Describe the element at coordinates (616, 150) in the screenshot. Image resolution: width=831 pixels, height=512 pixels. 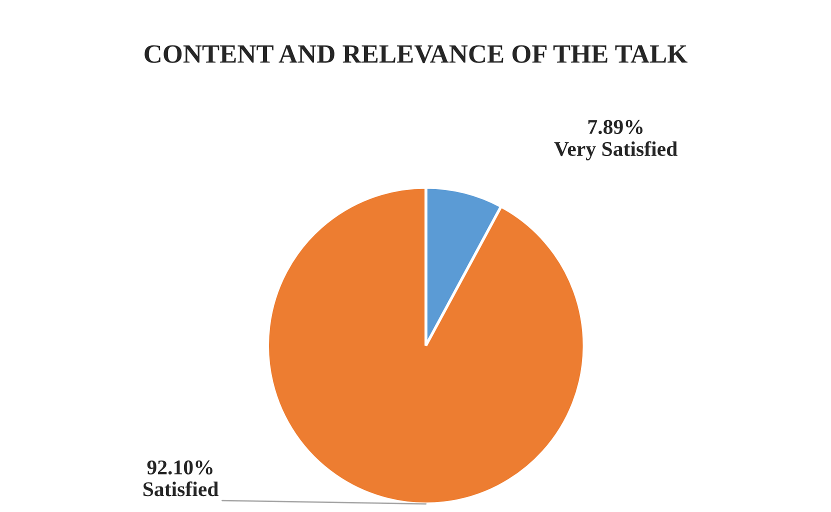
I see `slice-label: Very Satisfied` at that location.